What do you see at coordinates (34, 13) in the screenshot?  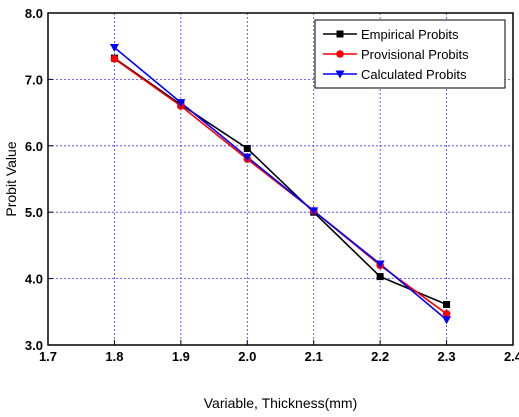 I see `y-tick-label: 8.0` at bounding box center [34, 13].